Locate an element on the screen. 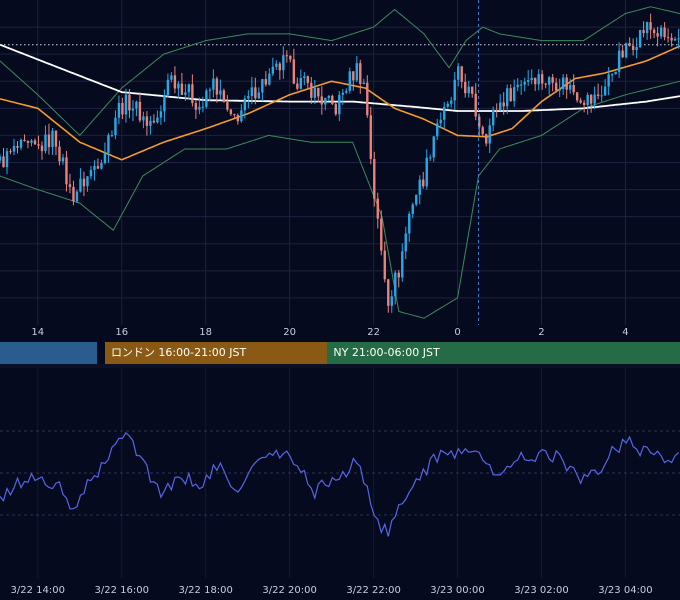 This screenshot has height=600, width=680. session-bar: ロンドン 16:00-21:00 JST NY 21:00-06:00 JST is located at coordinates (340, 353).